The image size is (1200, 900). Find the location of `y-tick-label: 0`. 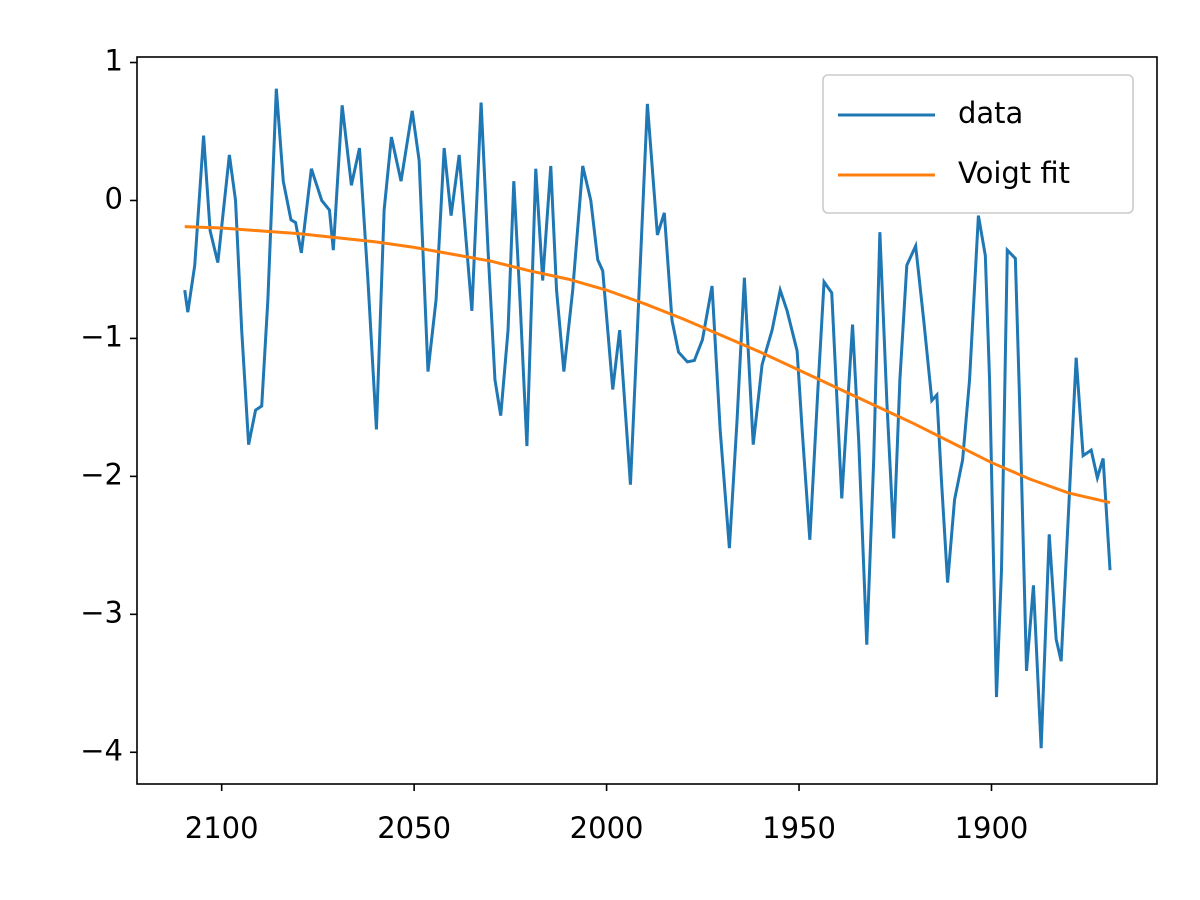

y-tick-label: 0 is located at coordinates (114, 198).